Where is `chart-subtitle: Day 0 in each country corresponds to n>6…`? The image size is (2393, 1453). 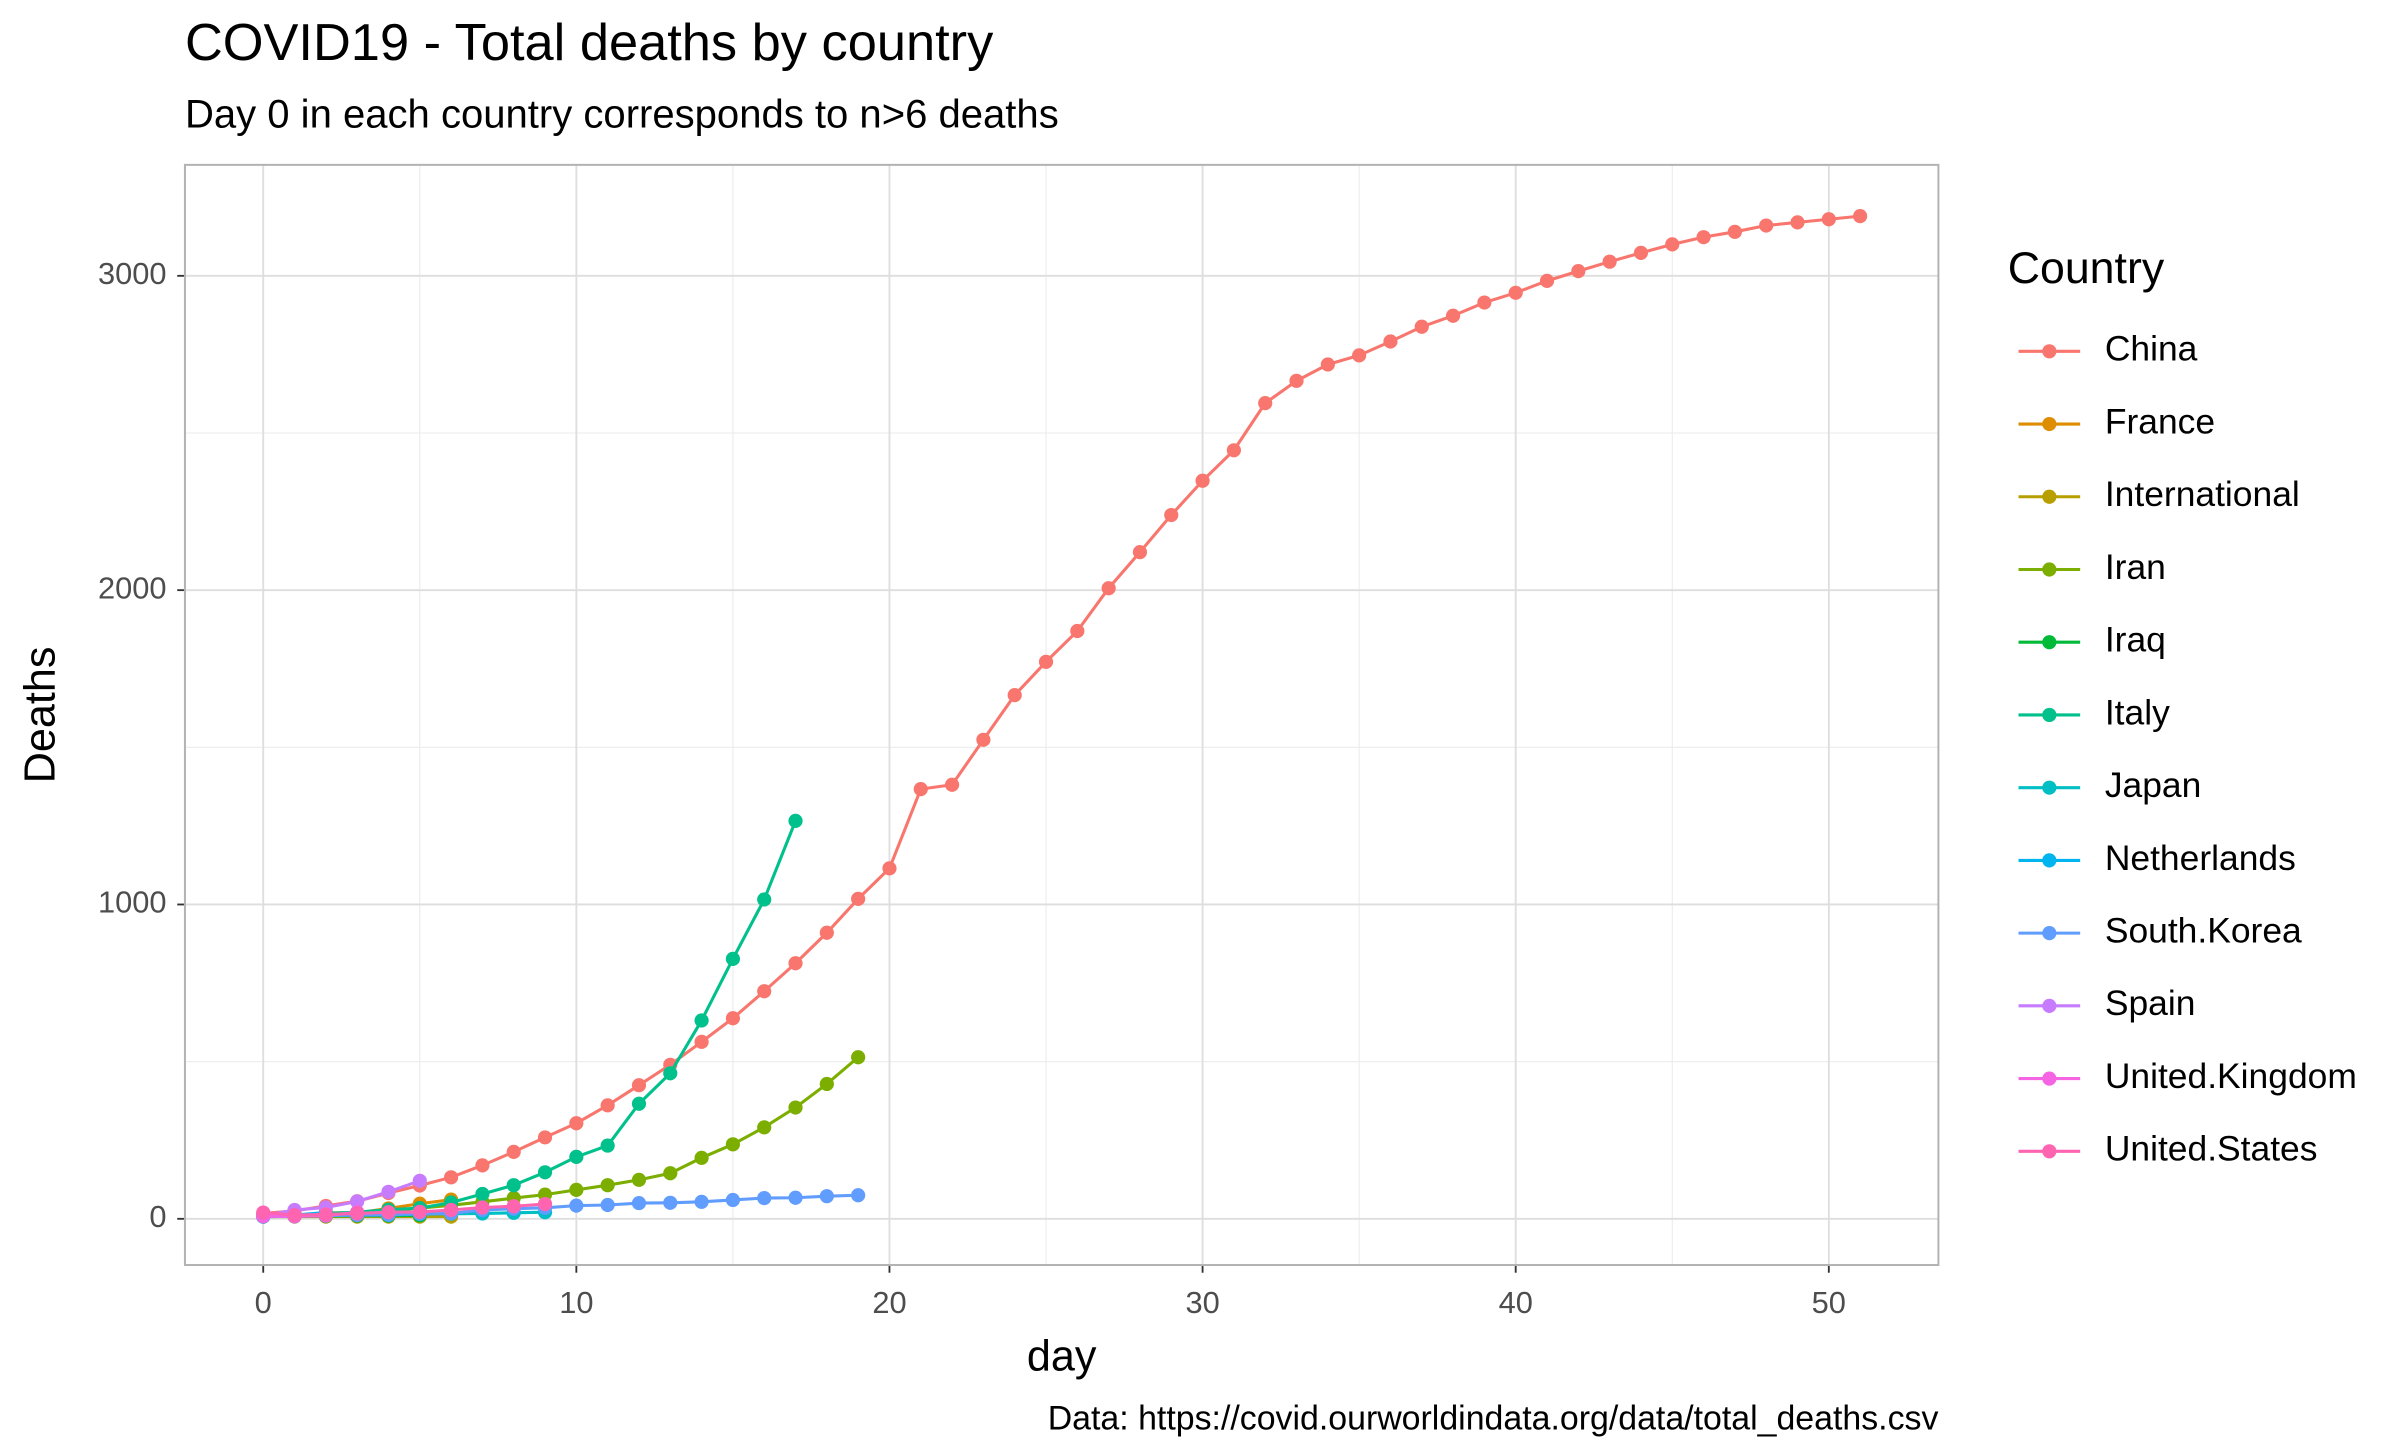
chart-subtitle: Day 0 in each country corresponds to n>6… is located at coordinates (622, 115).